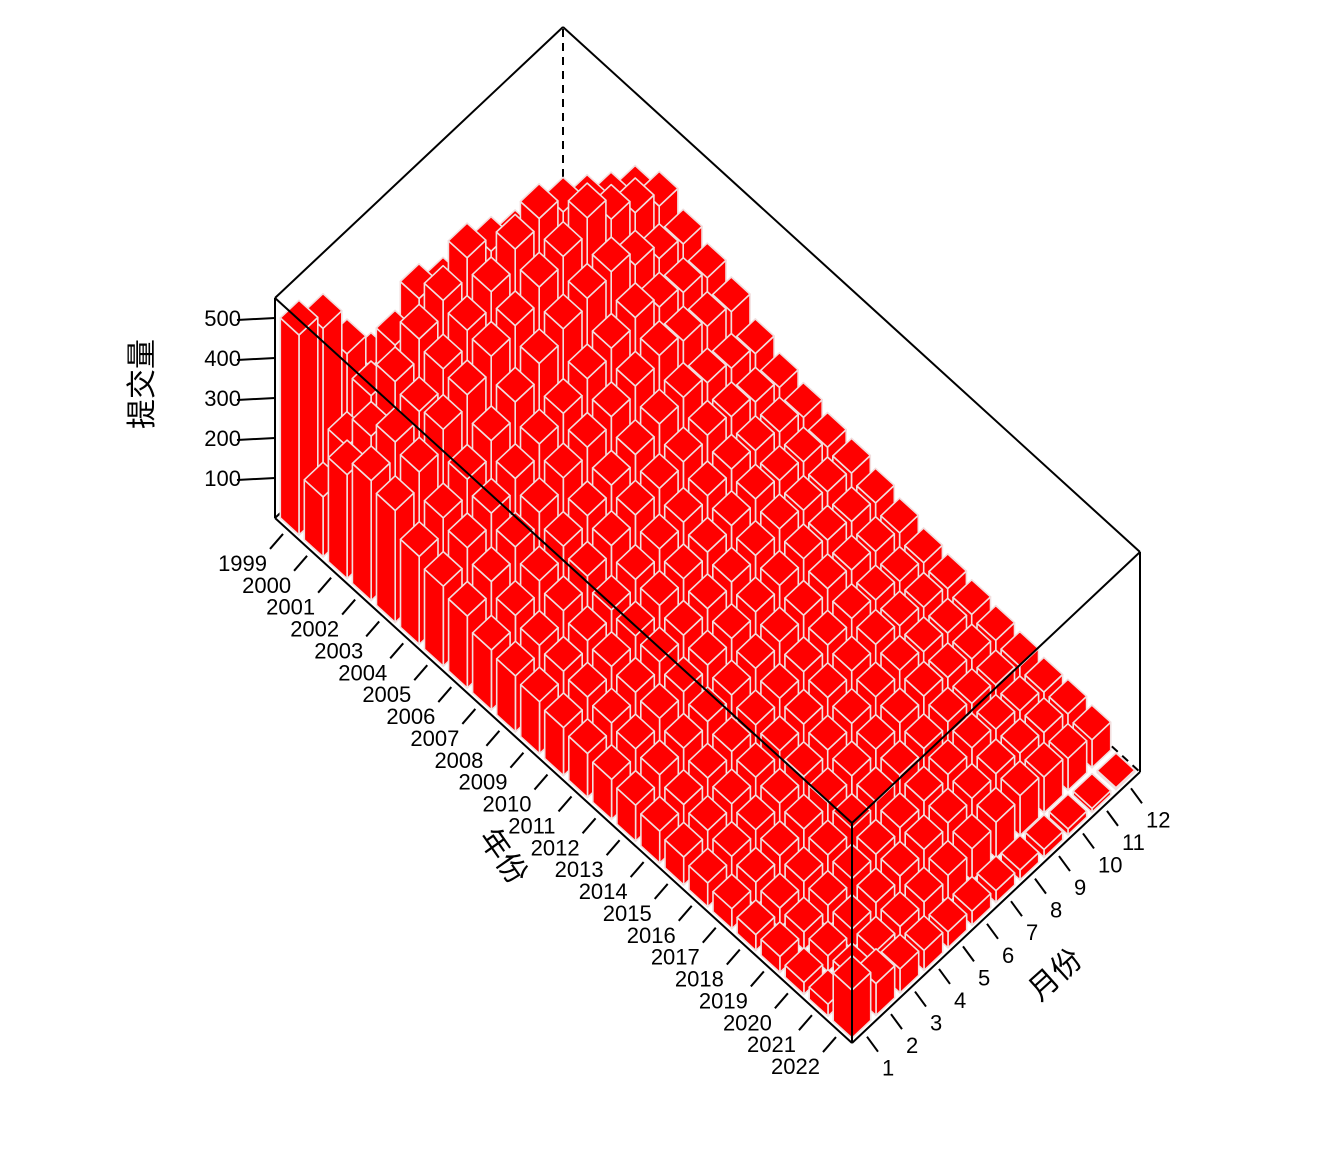  Describe the element at coordinates (1008, 955) in the screenshot. I see `y-tick-label: 6` at that location.